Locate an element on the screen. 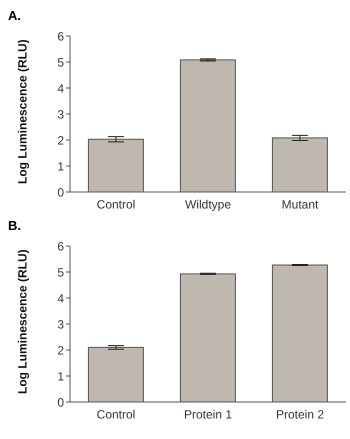 The image size is (350, 439). x-tick-label: Protein 1 is located at coordinates (208, 415).